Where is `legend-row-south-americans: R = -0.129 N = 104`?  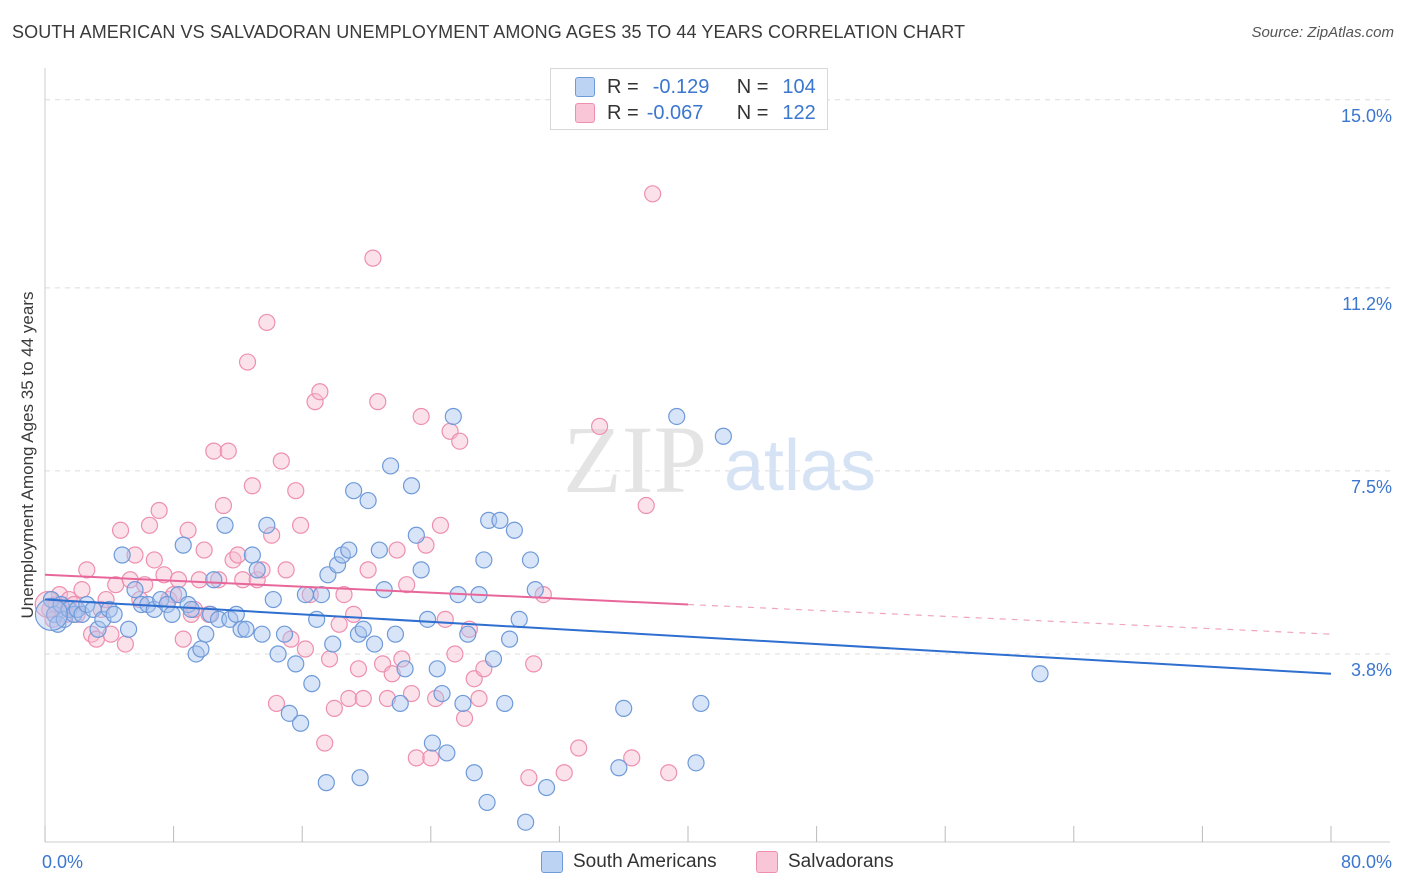
legend-row-south-americans: R = -0.129 N = 104 is located at coordinates (695, 87).